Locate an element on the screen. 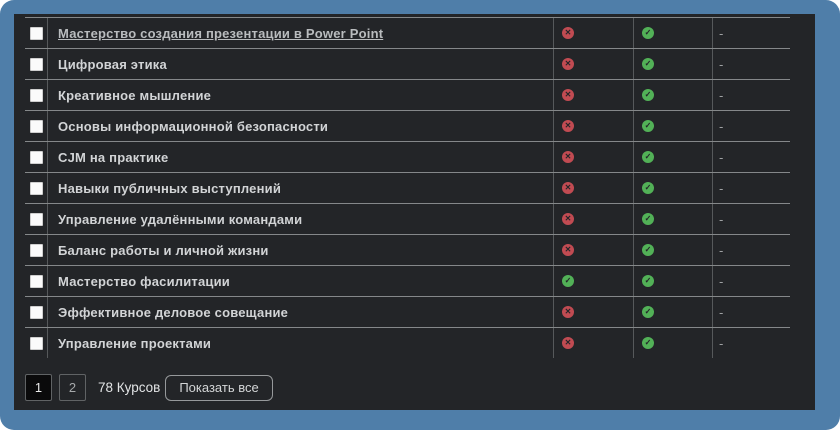 This screenshot has width=840, height=435. course-link: Навыки публичных выступлений is located at coordinates (170, 188).